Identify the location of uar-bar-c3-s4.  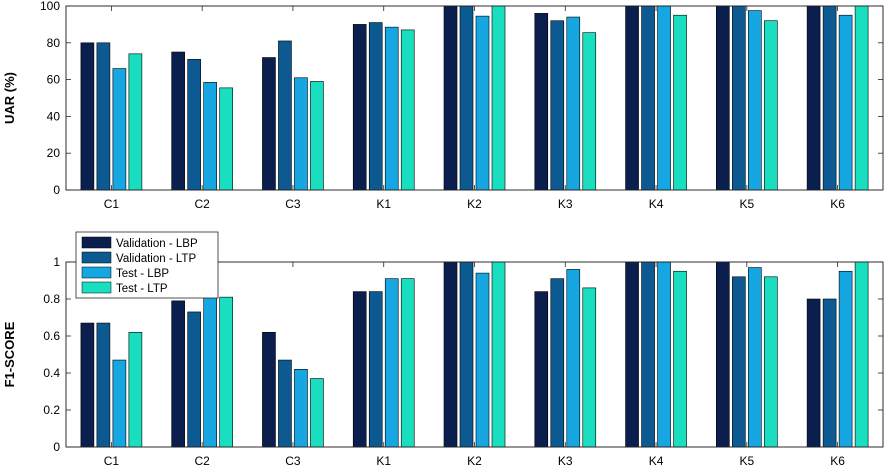
(317, 136).